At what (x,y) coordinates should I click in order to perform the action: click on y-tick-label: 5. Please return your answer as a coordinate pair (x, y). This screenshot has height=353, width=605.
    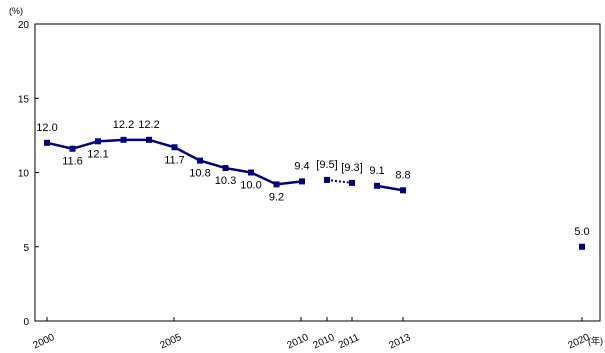
    Looking at the image, I should click on (26, 248).